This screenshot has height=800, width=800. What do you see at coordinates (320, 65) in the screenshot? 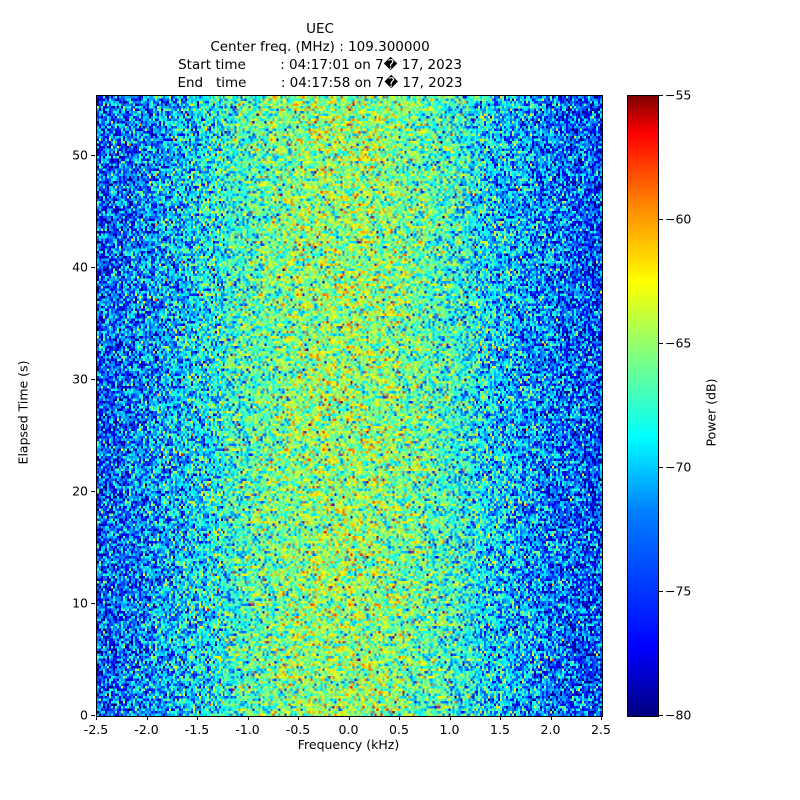
I see `start-time-line: Start time : 04:17:01 on 7� 17, 2023` at bounding box center [320, 65].